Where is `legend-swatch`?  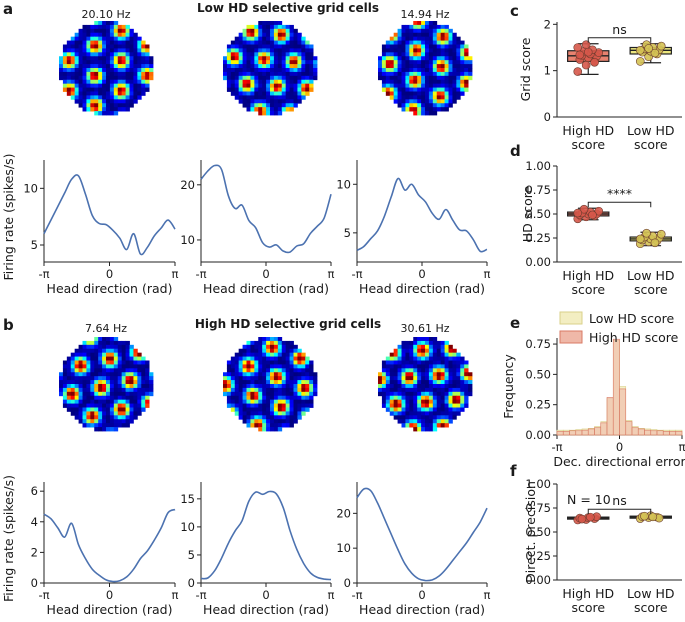 legend-swatch is located at coordinates (571, 318).